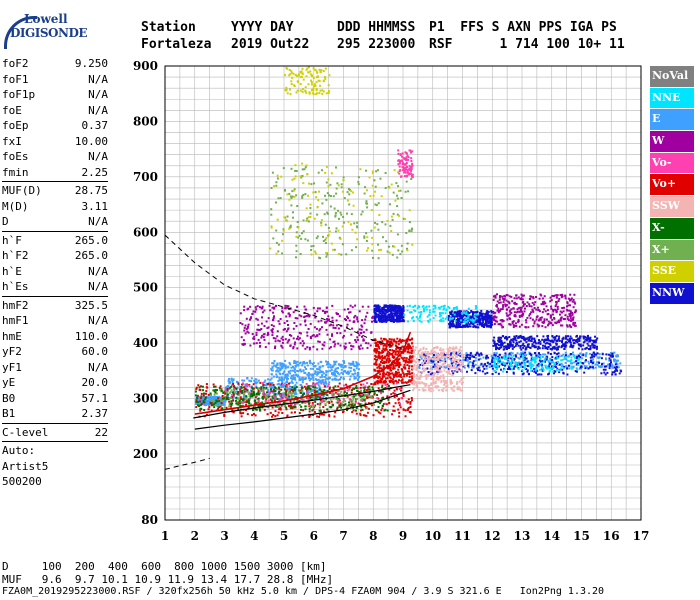  What do you see at coordinates (32, 28) in the screenshot?
I see `digisonde-logo` at bounding box center [32, 28].